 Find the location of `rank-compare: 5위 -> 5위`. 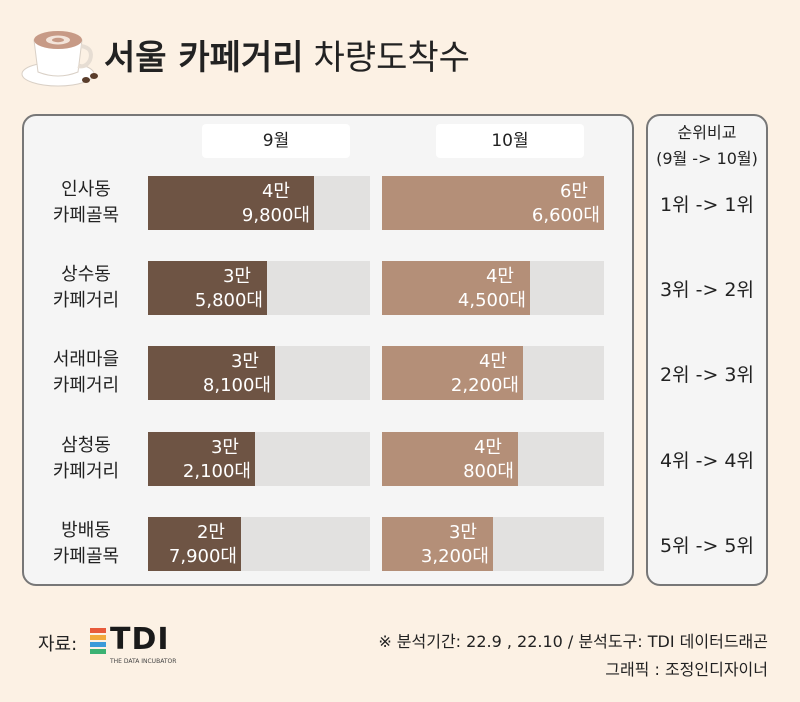

rank-compare: 5위 -> 5위 is located at coordinates (707, 546).